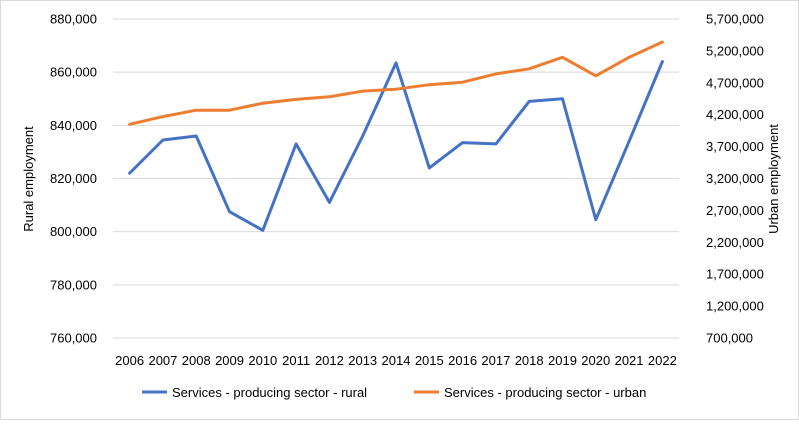  I want to click on x-tick-label: 2019, so click(562, 360).